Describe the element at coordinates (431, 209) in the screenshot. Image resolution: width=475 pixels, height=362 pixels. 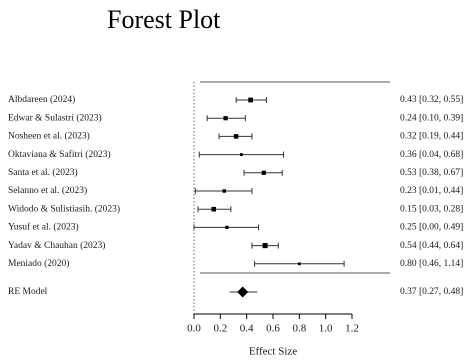
I see `study-estimate-text: 0.15 [0.03, 0.28]` at that location.